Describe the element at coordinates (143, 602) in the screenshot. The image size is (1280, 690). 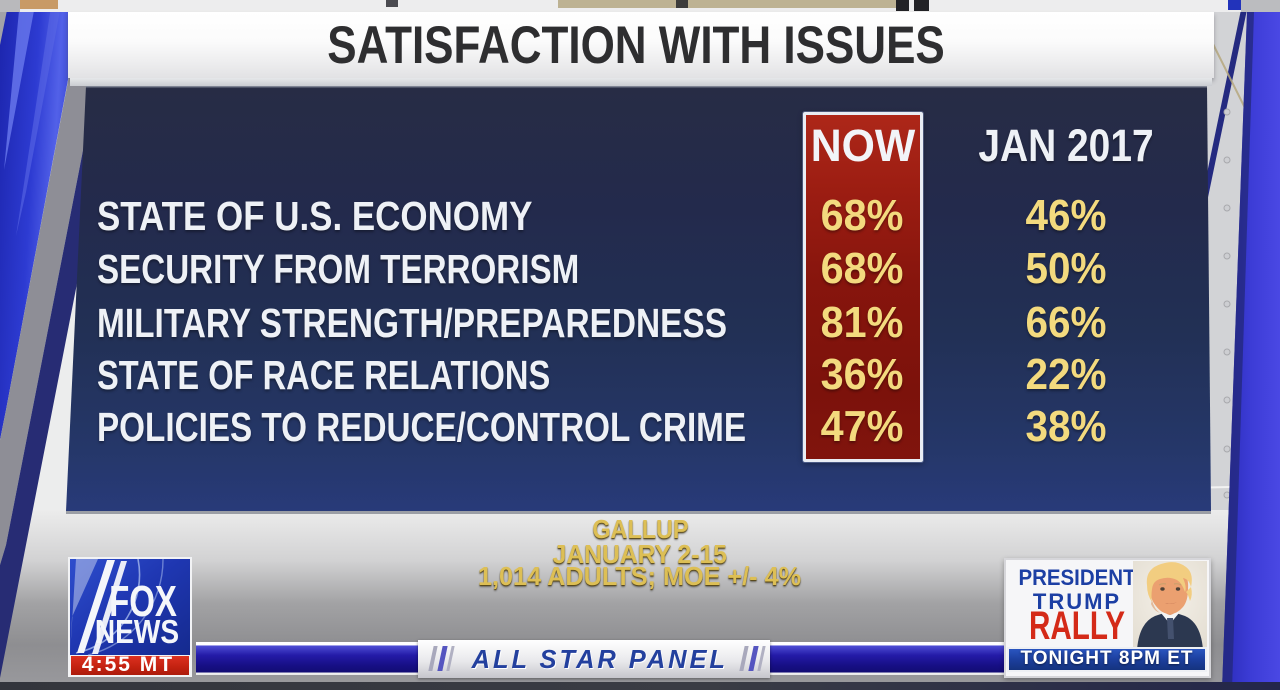
I see `svg-text: FOX` at that location.